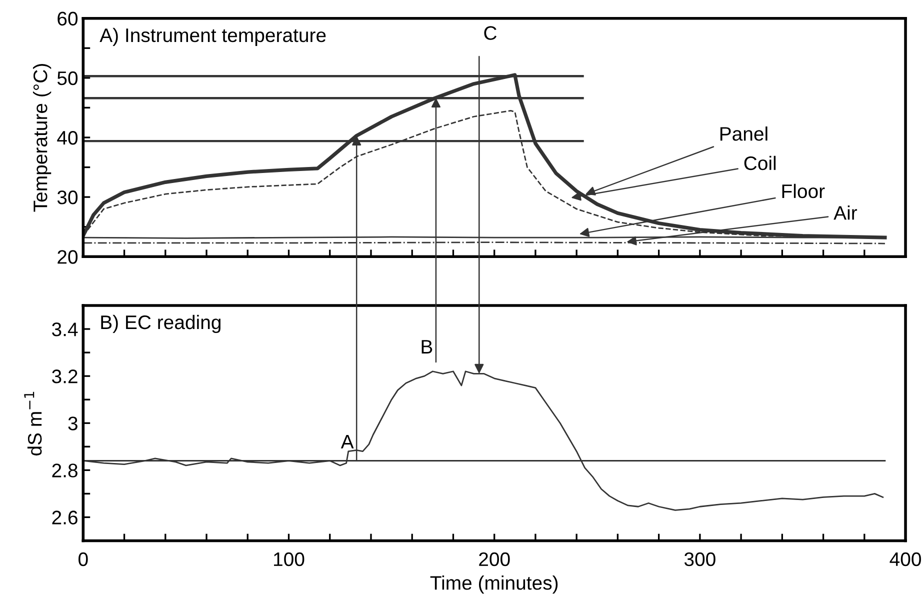 Image resolution: width=924 pixels, height=611 pixels. What do you see at coordinates (67, 78) in the screenshot?
I see `y-tick-label: 50` at bounding box center [67, 78].